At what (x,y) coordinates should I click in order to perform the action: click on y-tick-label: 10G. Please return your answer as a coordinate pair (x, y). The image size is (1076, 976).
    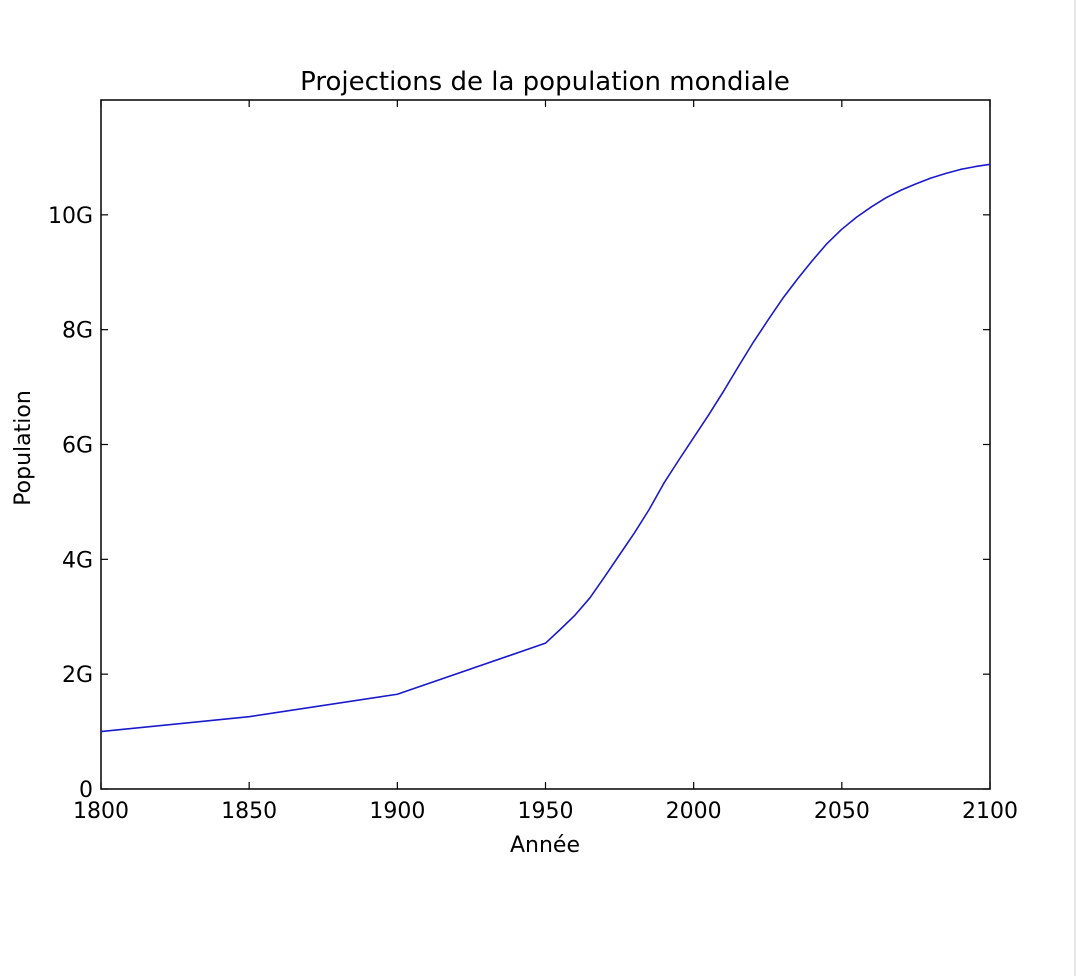
    Looking at the image, I should click on (70, 216).